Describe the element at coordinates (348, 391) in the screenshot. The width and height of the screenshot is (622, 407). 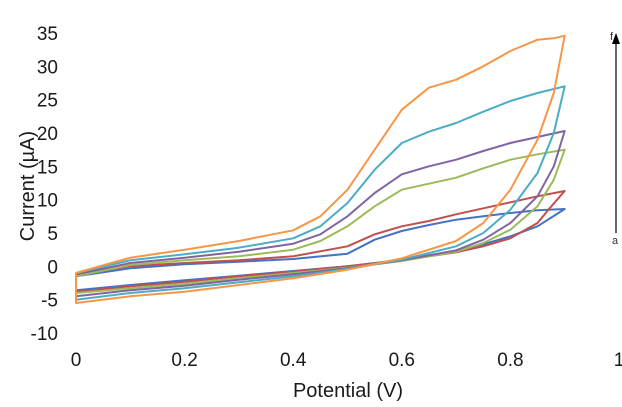
I see `x-axis-title: Potential (V)` at that location.